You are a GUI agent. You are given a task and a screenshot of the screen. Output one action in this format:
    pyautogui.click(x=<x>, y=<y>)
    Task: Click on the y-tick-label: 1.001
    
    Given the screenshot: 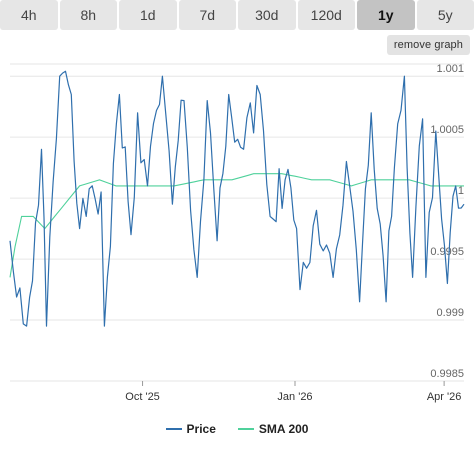 What is the action you would take?
    pyautogui.click(x=450, y=69)
    